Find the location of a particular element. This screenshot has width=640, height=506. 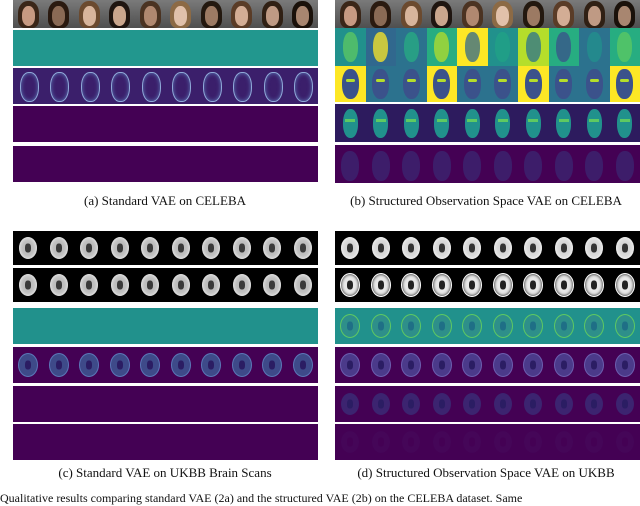

caption-c: (c) Standard VAE on UKBB Brain Scans is located at coordinates (165, 473).